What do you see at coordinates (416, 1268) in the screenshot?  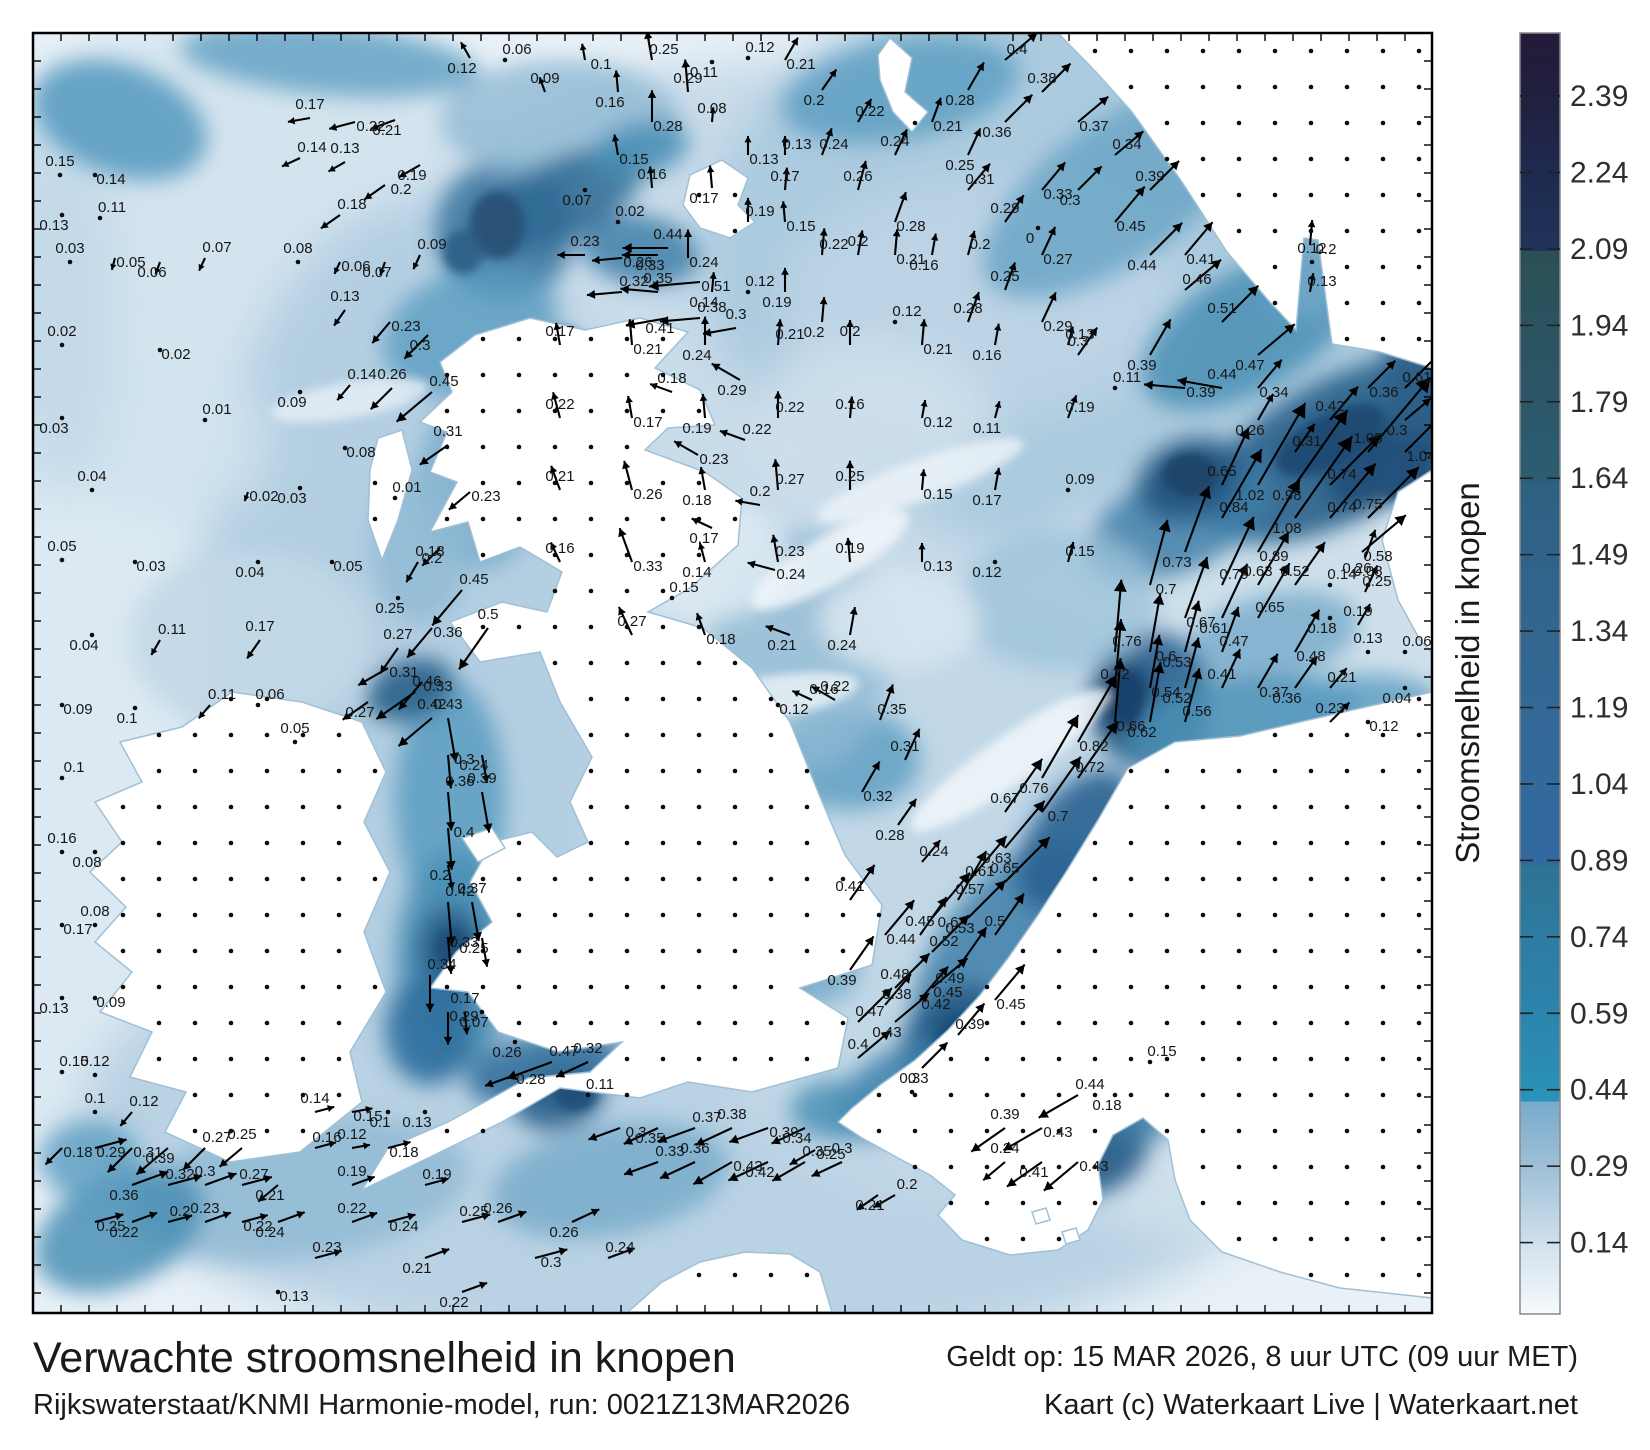 I see `current-value-label: 0.21` at bounding box center [416, 1268].